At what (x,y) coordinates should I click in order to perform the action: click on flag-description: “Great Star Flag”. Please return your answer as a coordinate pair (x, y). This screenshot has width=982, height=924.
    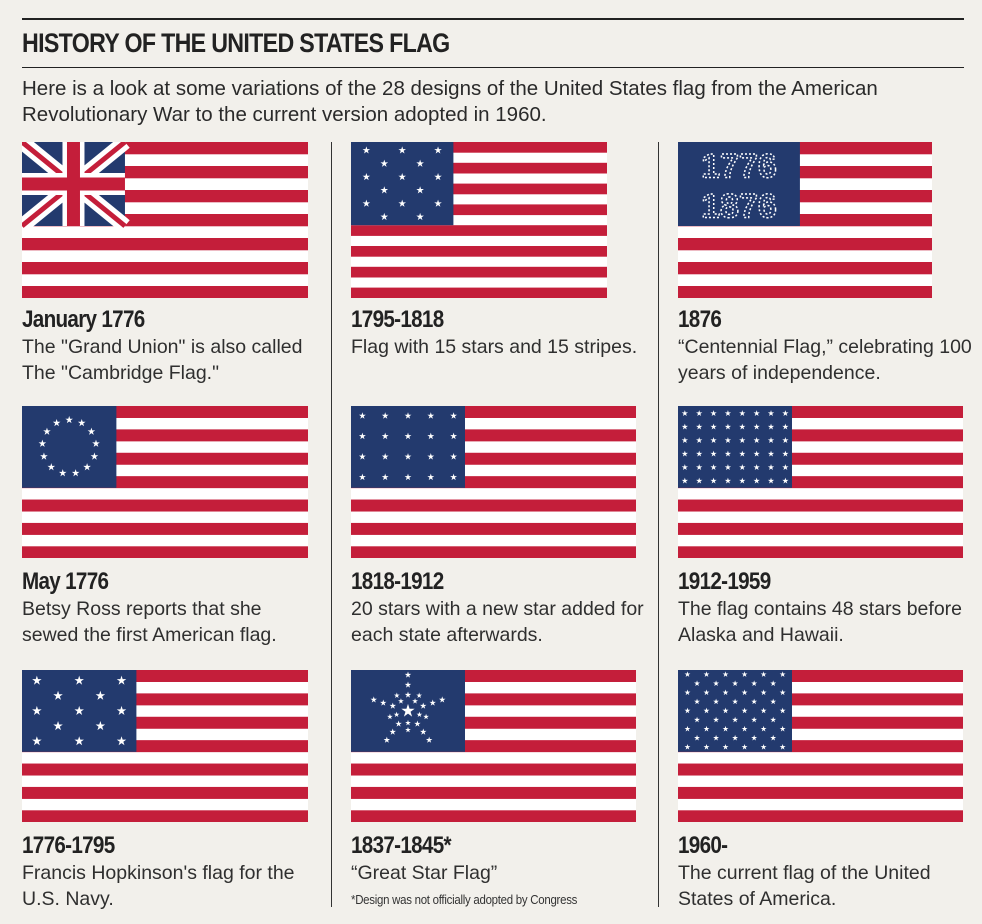
    Looking at the image, I should click on (424, 873).